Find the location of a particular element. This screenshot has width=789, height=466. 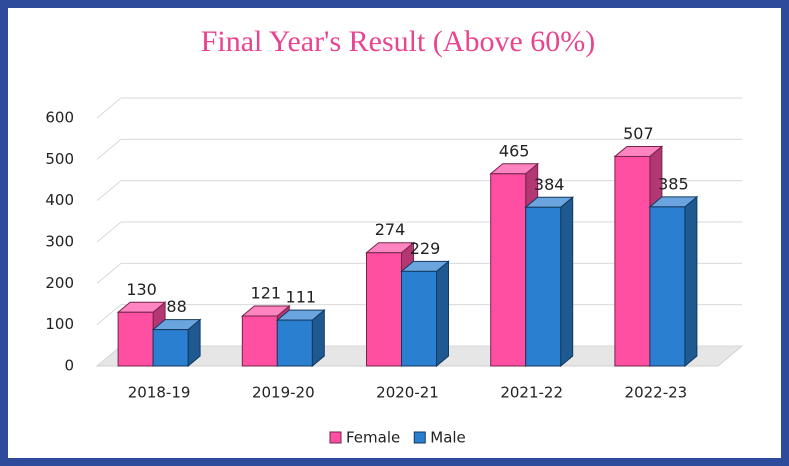

legend-label: Male is located at coordinates (448, 438).